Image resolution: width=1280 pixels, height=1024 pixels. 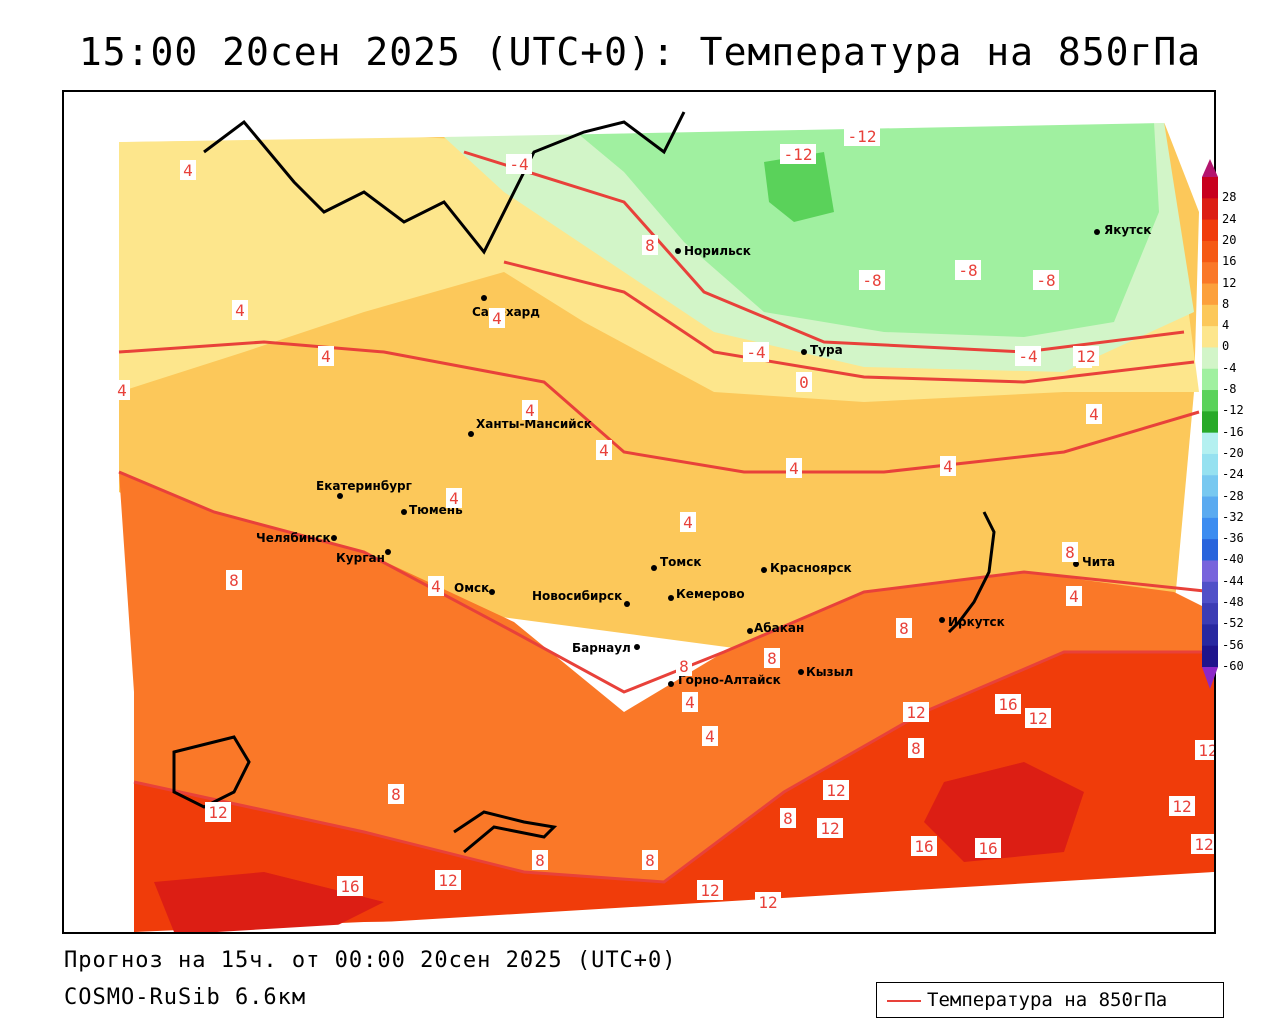 I want to click on city-label-kemerovo: Кемерово, so click(x=710, y=594).